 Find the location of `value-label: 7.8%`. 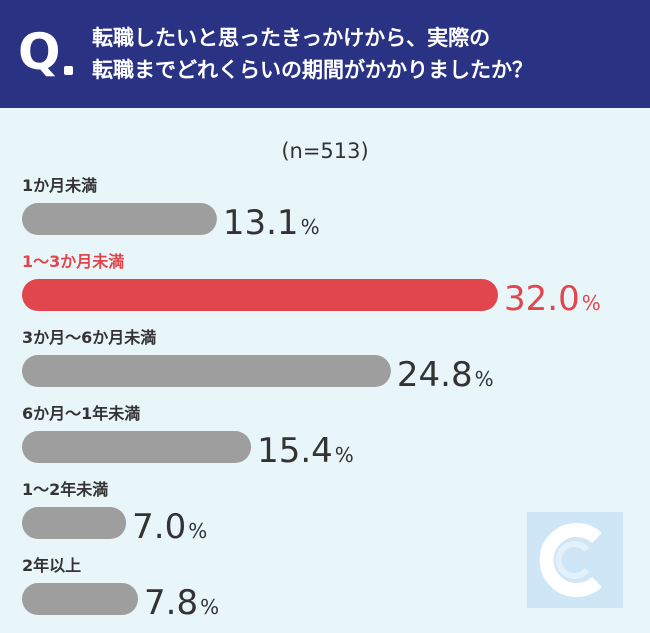

value-label: 7.8% is located at coordinates (181, 603).